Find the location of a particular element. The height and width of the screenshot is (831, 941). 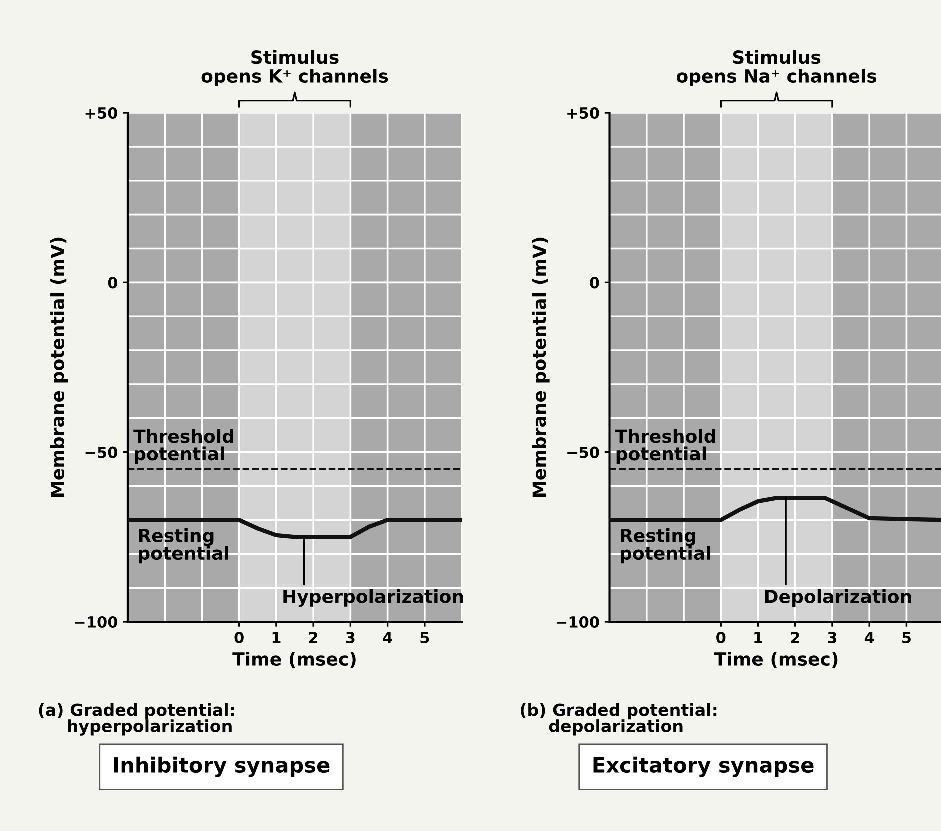

text: Excitatory synapse is located at coordinates (704, 767).